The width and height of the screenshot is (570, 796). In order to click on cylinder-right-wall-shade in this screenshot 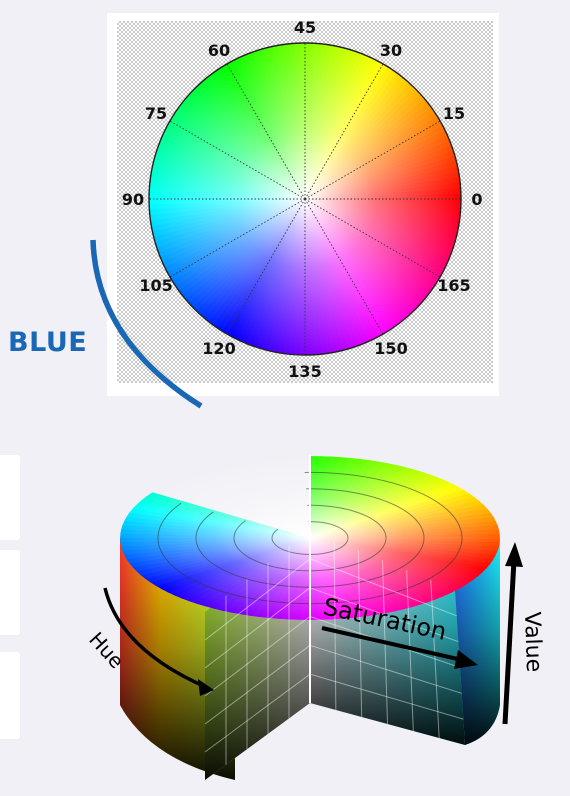, I will do `click(475, 641)`.